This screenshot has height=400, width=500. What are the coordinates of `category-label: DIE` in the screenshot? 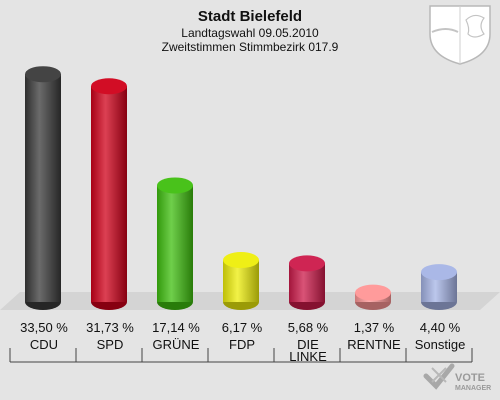 It's located at (308, 344).